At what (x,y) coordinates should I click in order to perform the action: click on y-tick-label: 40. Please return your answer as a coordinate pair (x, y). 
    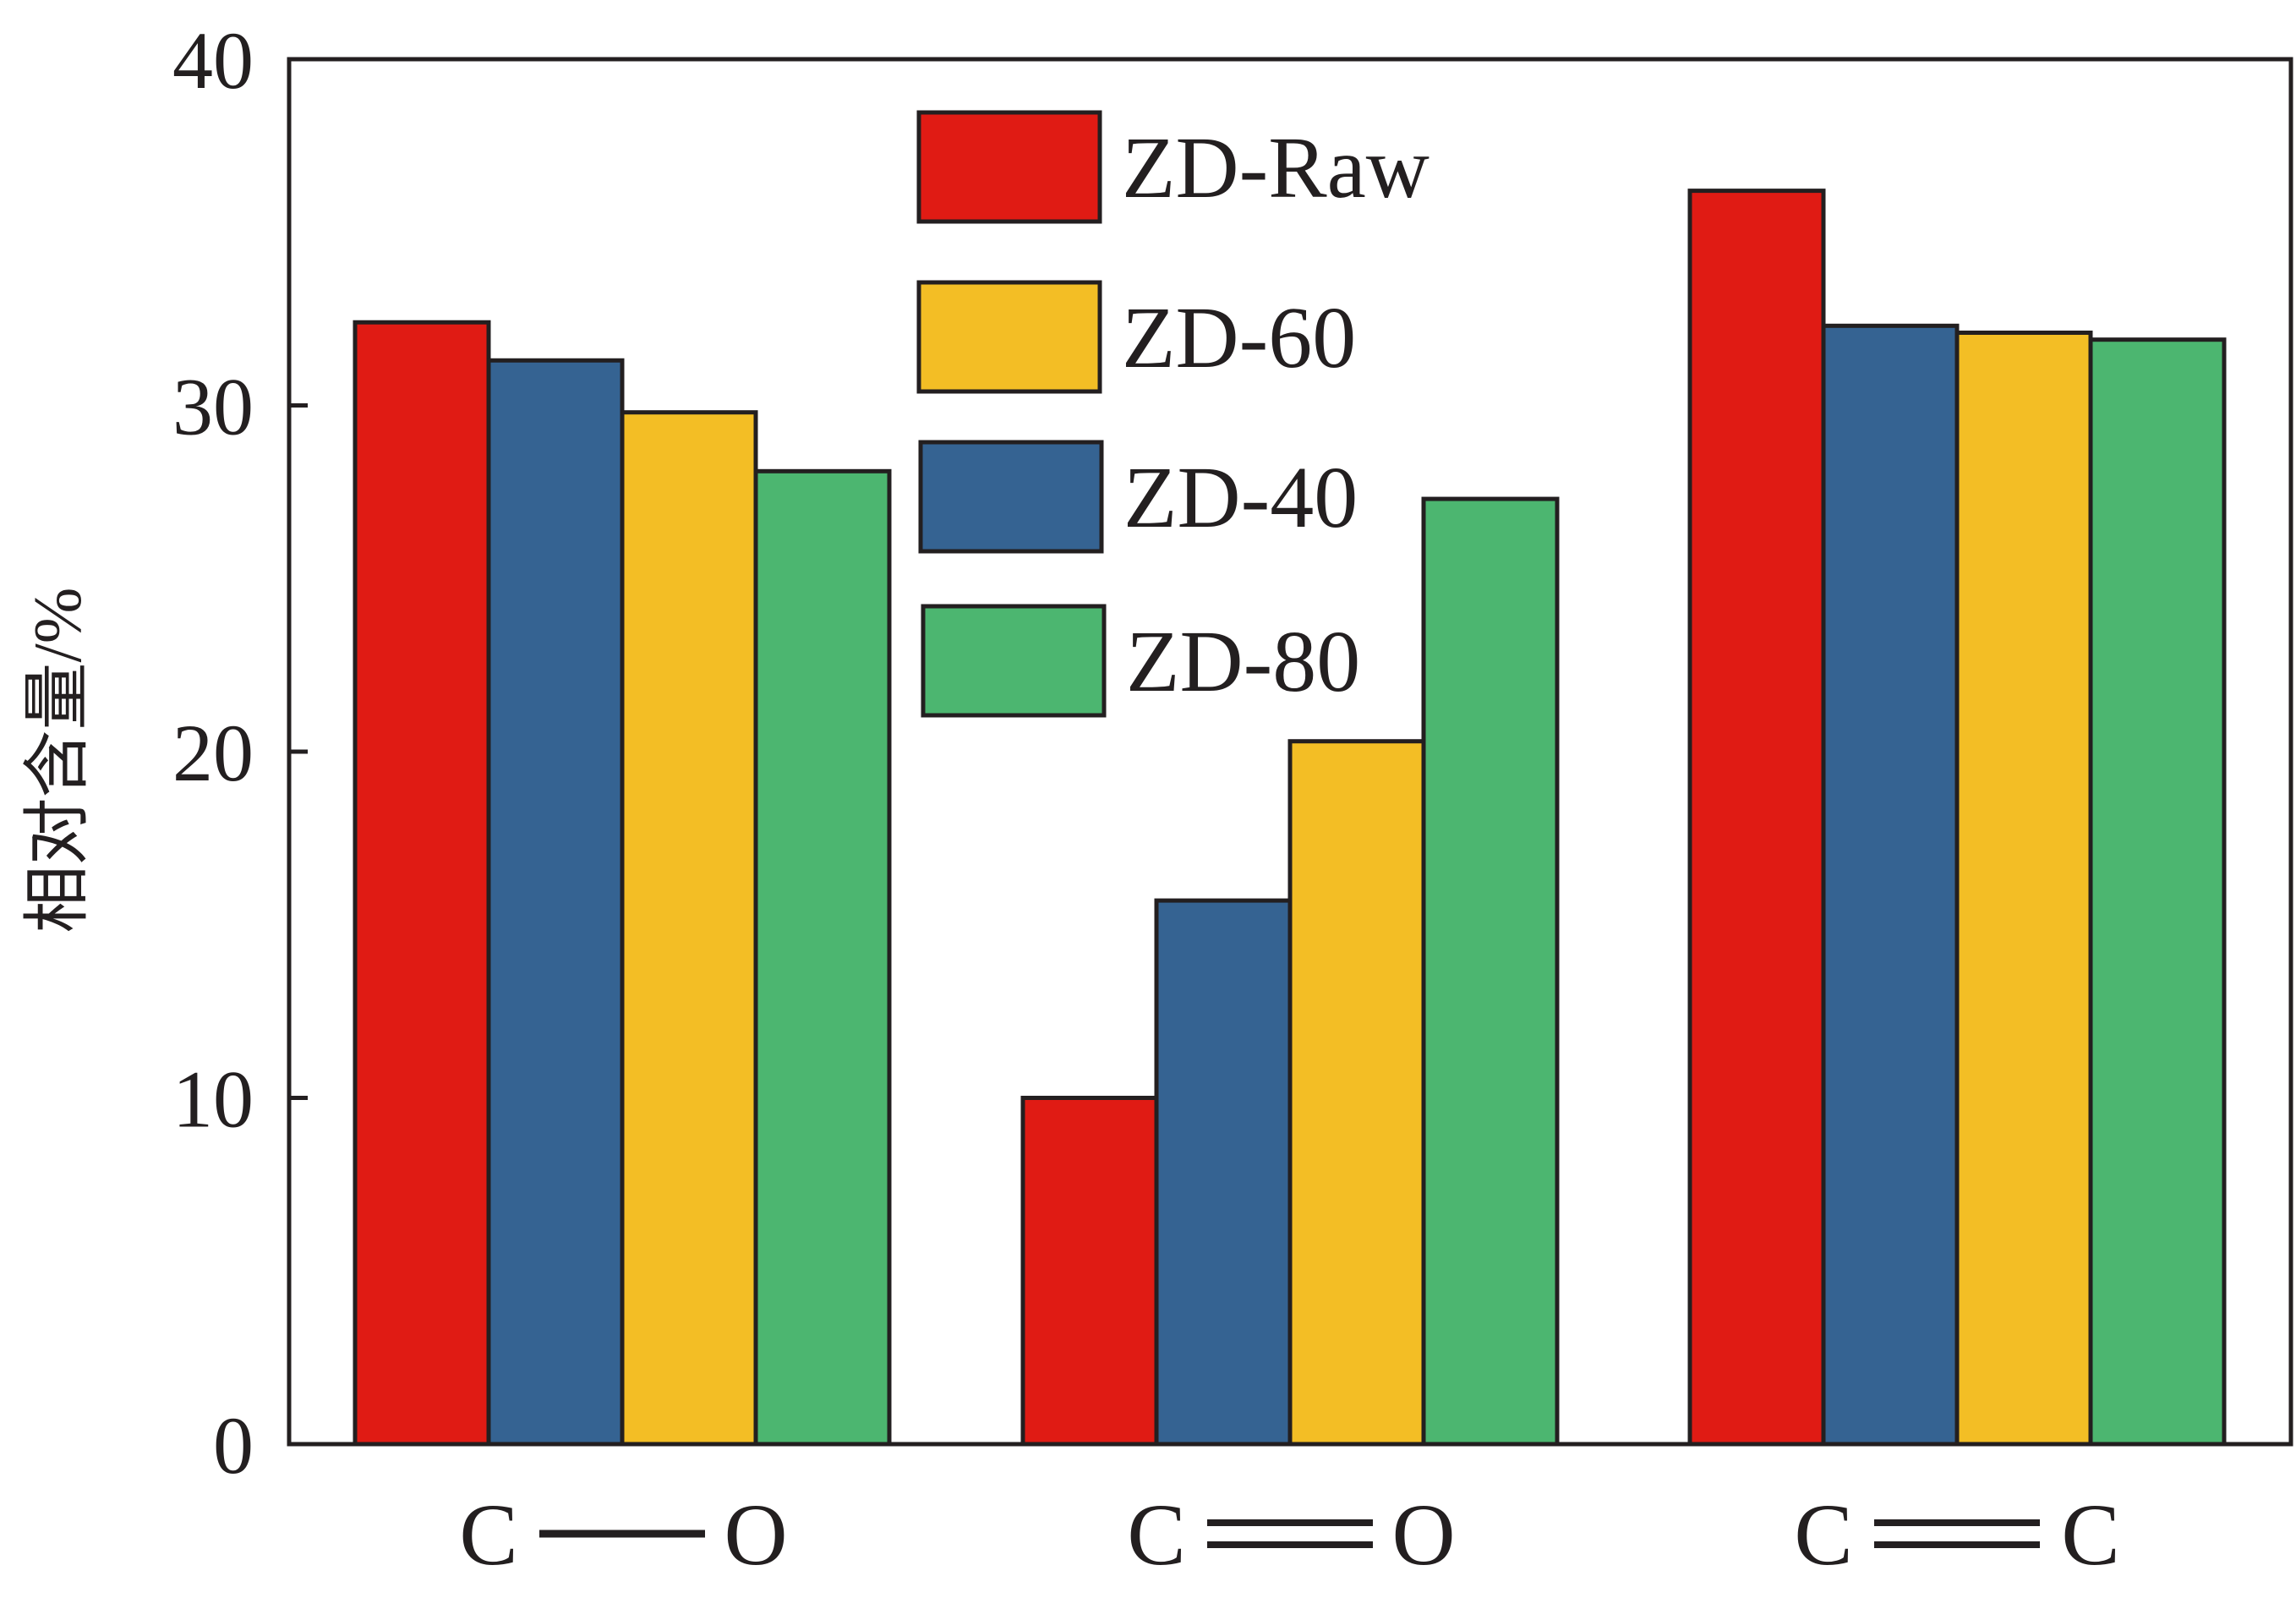
    Looking at the image, I should click on (213, 61).